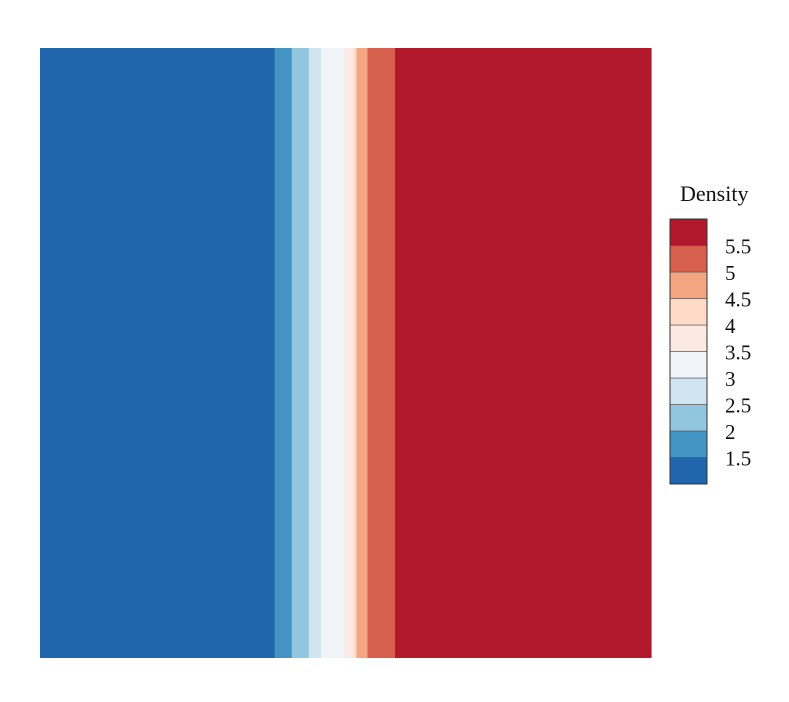 This screenshot has height=702, width=789. I want to click on colorbar-tick-label: 3.5, so click(738, 353).